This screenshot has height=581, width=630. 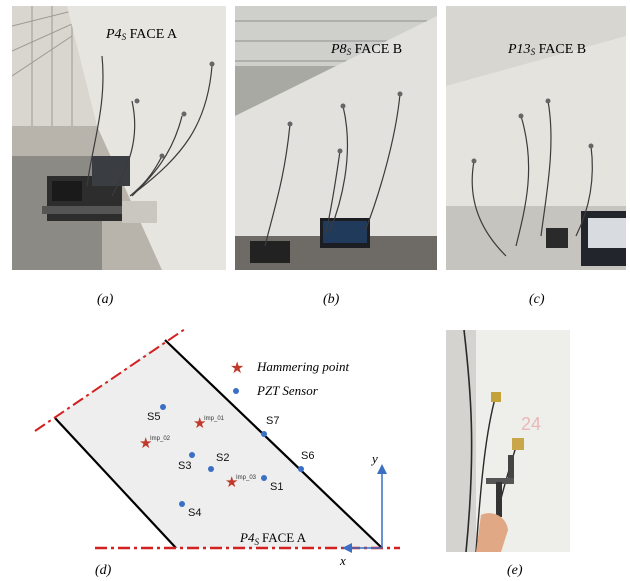 What do you see at coordinates (199, 424) in the screenshot?
I see `hammer-point-imp-01: ★` at bounding box center [199, 424].